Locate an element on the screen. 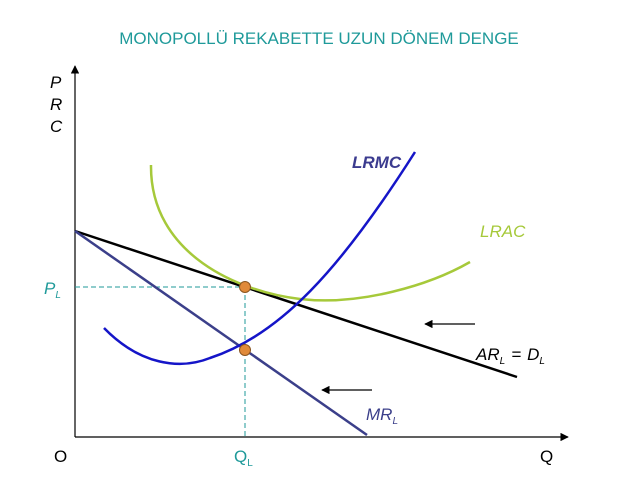  price-label: PL is located at coordinates (52, 290).